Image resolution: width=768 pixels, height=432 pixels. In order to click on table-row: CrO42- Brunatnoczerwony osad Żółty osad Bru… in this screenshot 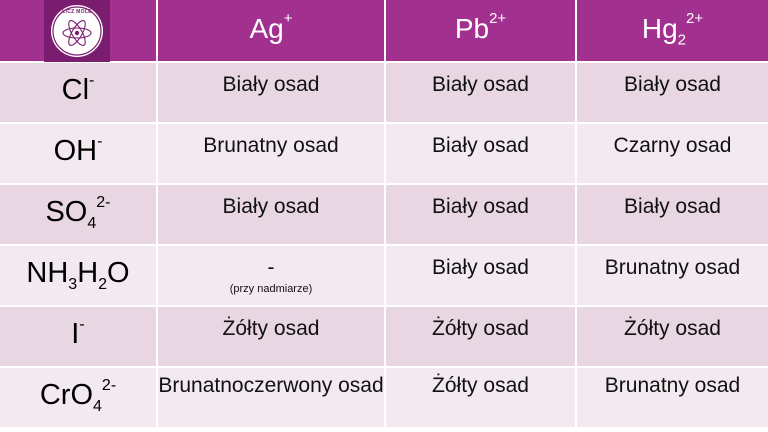, I will do `click(384, 398)`.